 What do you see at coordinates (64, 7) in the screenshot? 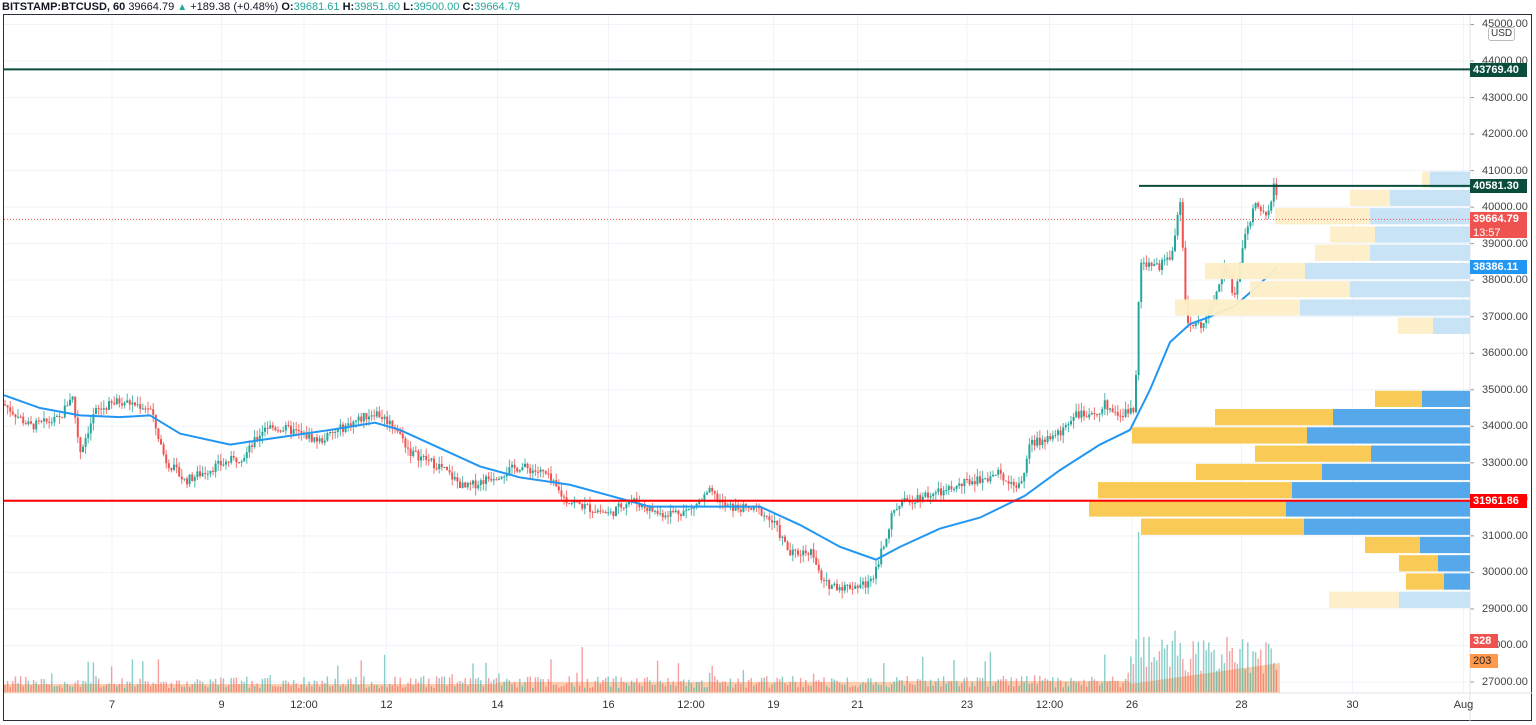
I see `symbol-label: BITSTAMP:BTCUSD, 60` at bounding box center [64, 7].